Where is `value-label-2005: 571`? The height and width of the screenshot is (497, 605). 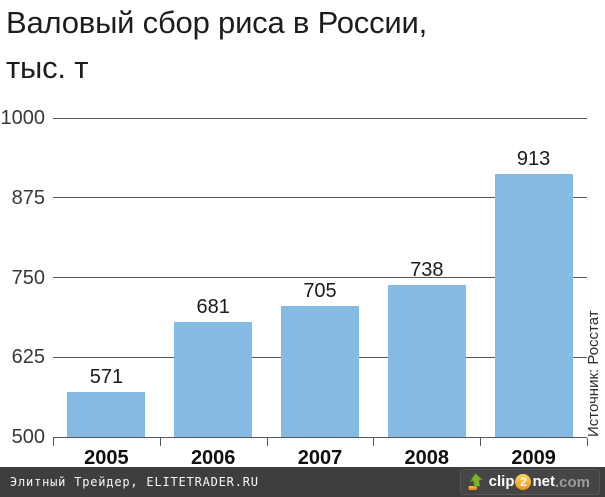 value-label-2005: 571 is located at coordinates (106, 376).